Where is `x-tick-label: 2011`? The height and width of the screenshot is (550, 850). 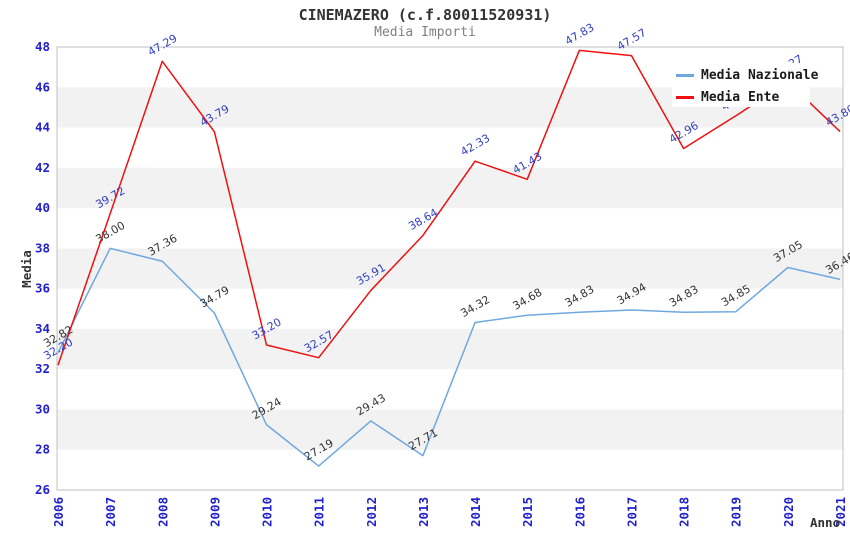
x-tick-label: 2011 is located at coordinates (319, 512).